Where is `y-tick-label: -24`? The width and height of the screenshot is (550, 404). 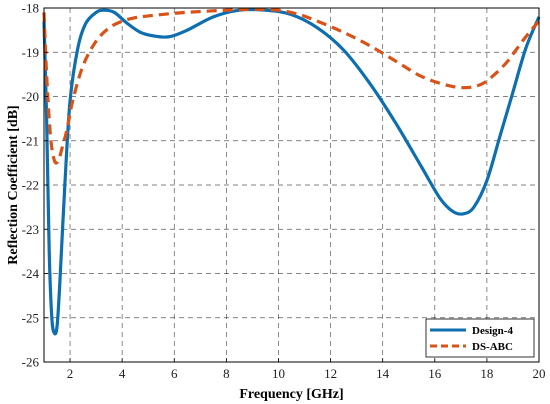
y-tick-label: -24 is located at coordinates (31, 273).